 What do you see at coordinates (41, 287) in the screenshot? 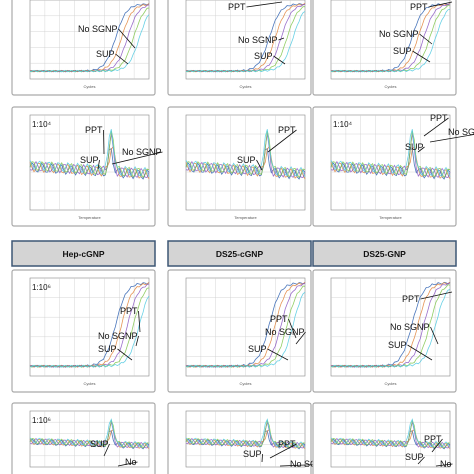
I see `dilution-label: 1:10⁶` at bounding box center [41, 287].